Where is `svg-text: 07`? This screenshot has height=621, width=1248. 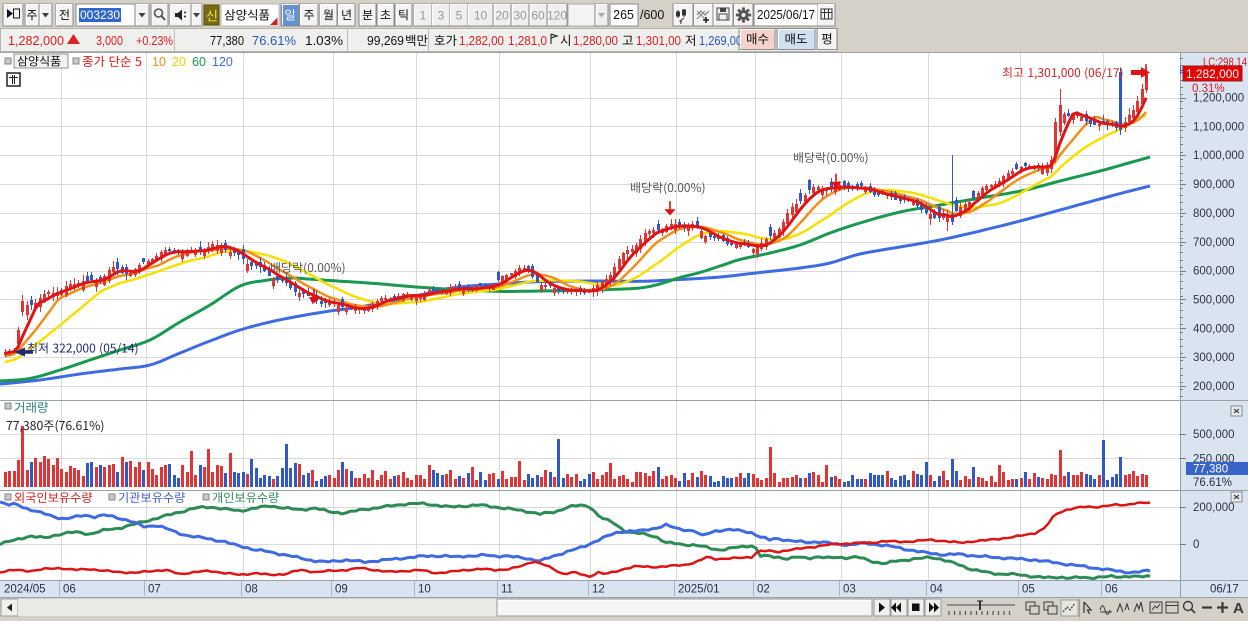
svg-text: 07 is located at coordinates (154, 590).